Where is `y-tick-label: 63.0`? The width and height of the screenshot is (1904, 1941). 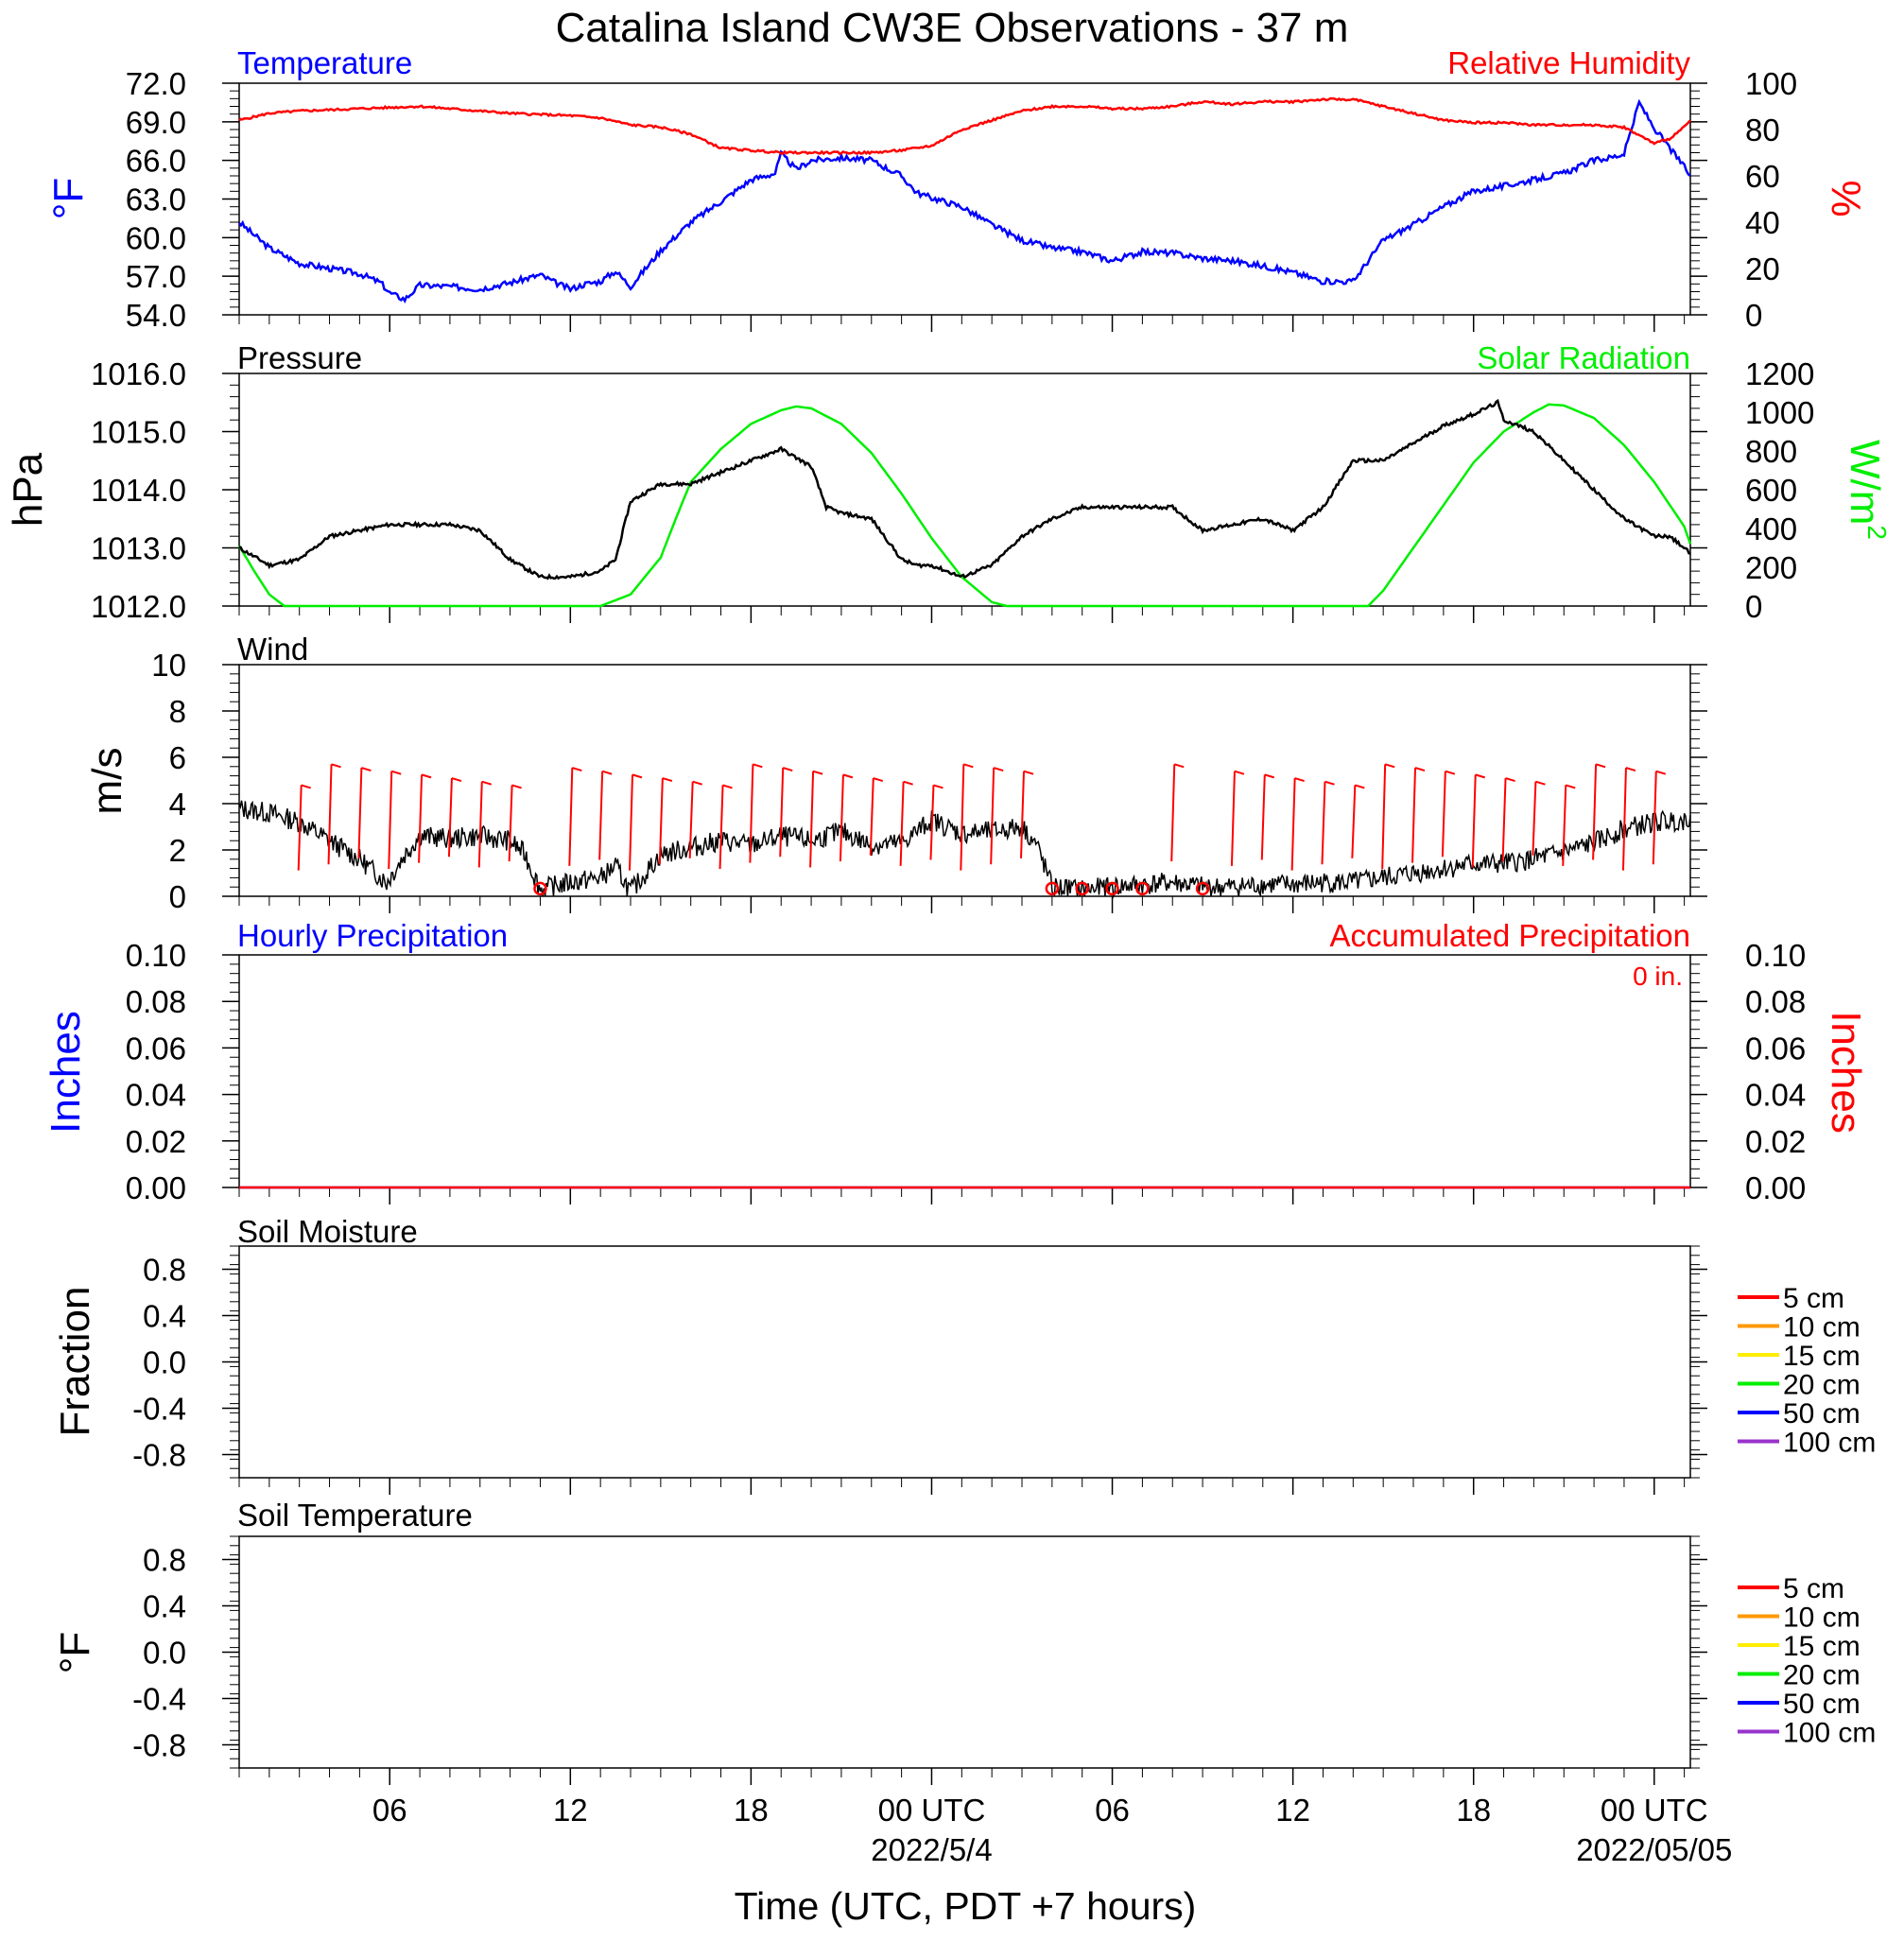
y-tick-label: 63.0 is located at coordinates (156, 200).